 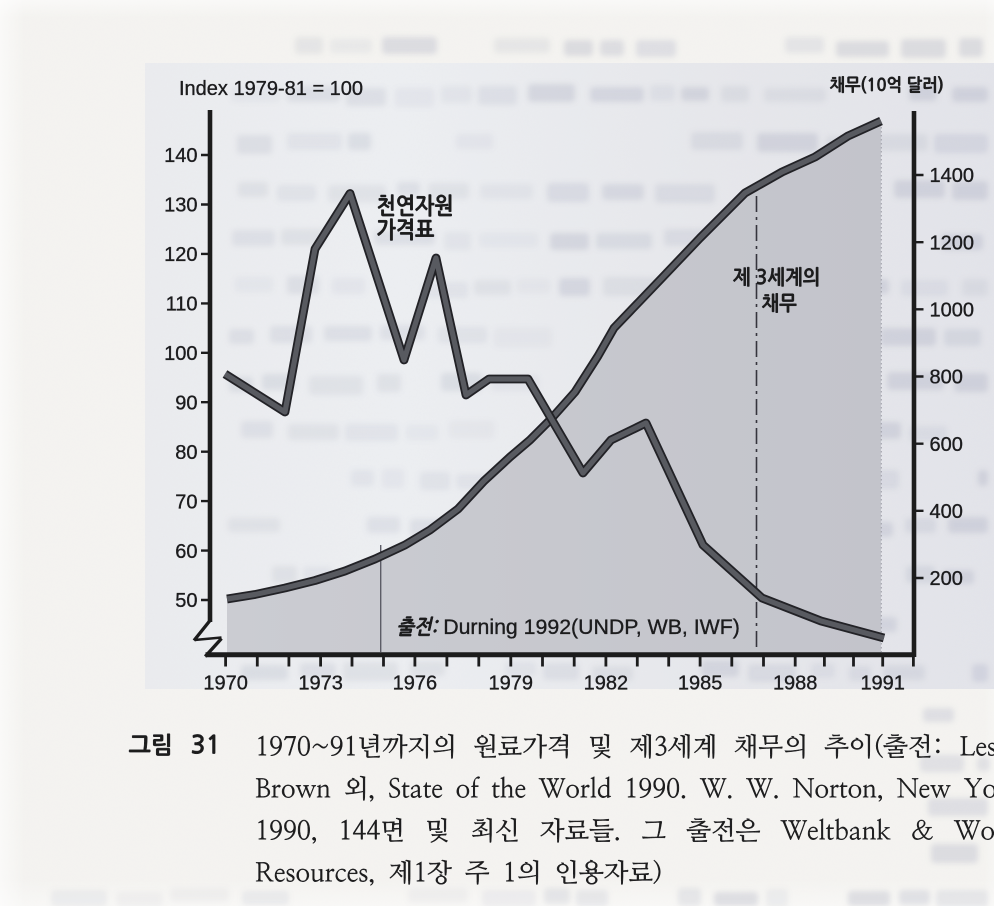 What do you see at coordinates (952, 176) in the screenshot?
I see `svg-text: 1400` at bounding box center [952, 176].